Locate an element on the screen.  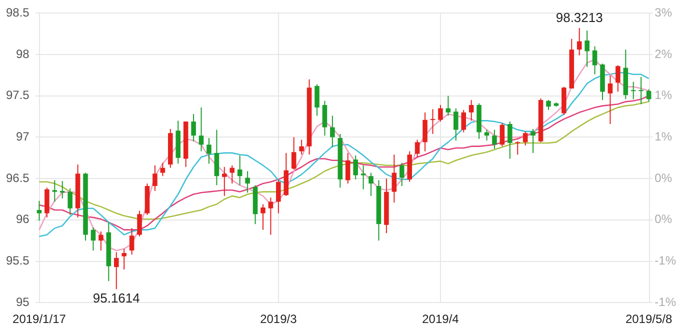
x-tick-label: 2019/5/8 is located at coordinates (648, 319).